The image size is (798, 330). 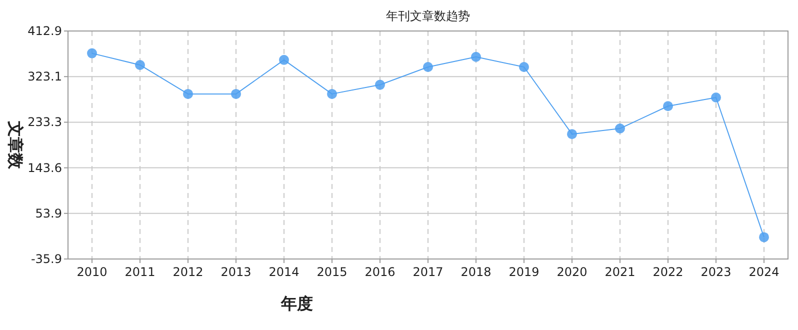 I want to click on x-tick-label: 2010, so click(x=92, y=272).